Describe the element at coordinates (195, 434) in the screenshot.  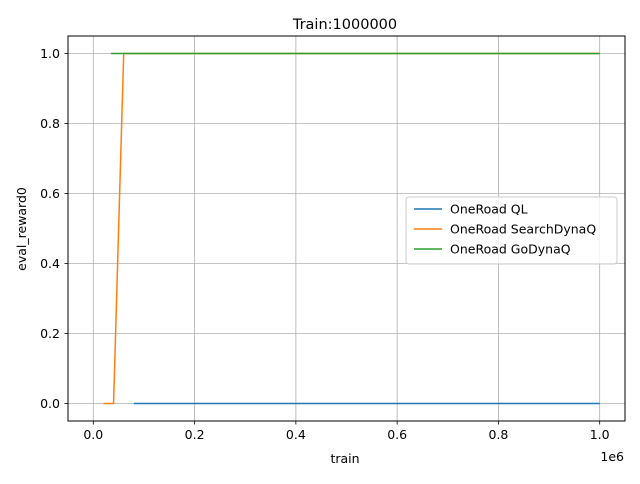
I see `x-tick-label: 0.2` at that location.